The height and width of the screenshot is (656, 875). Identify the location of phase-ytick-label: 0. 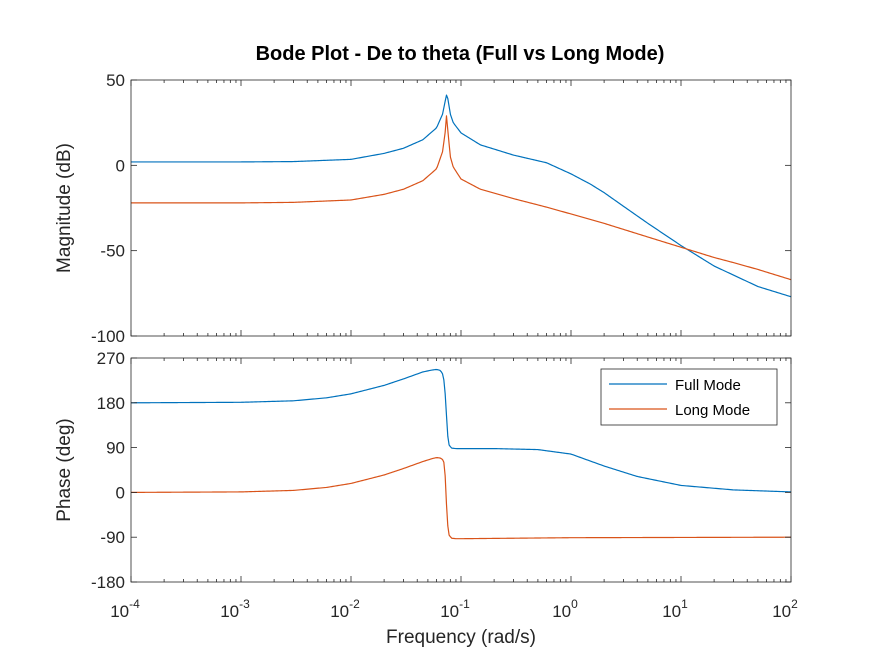
(120, 492).